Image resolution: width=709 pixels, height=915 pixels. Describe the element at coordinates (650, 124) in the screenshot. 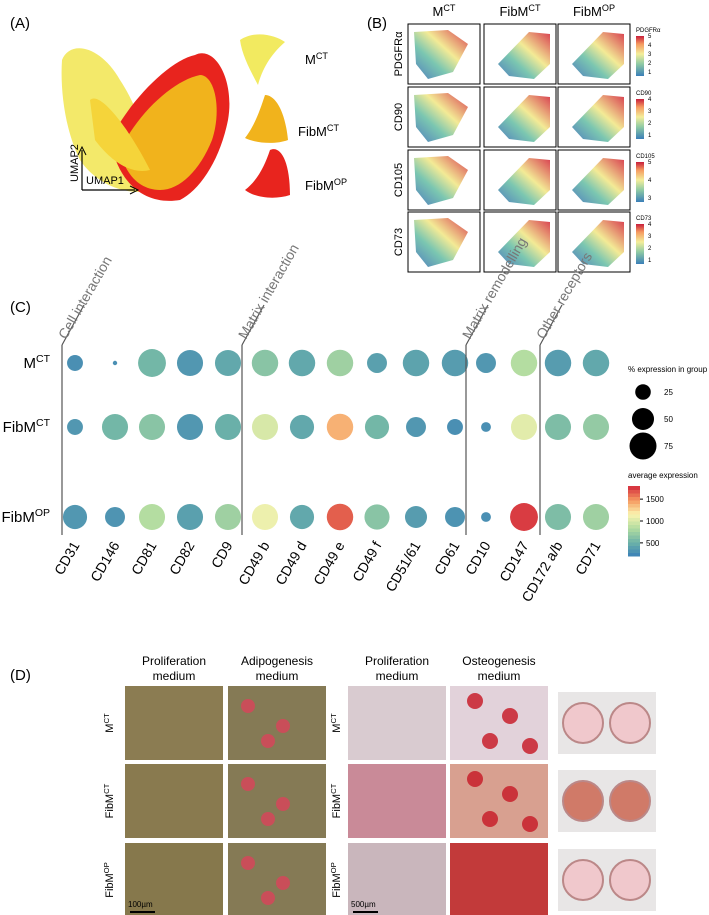

I see `legend-tick-label: 2` at that location.